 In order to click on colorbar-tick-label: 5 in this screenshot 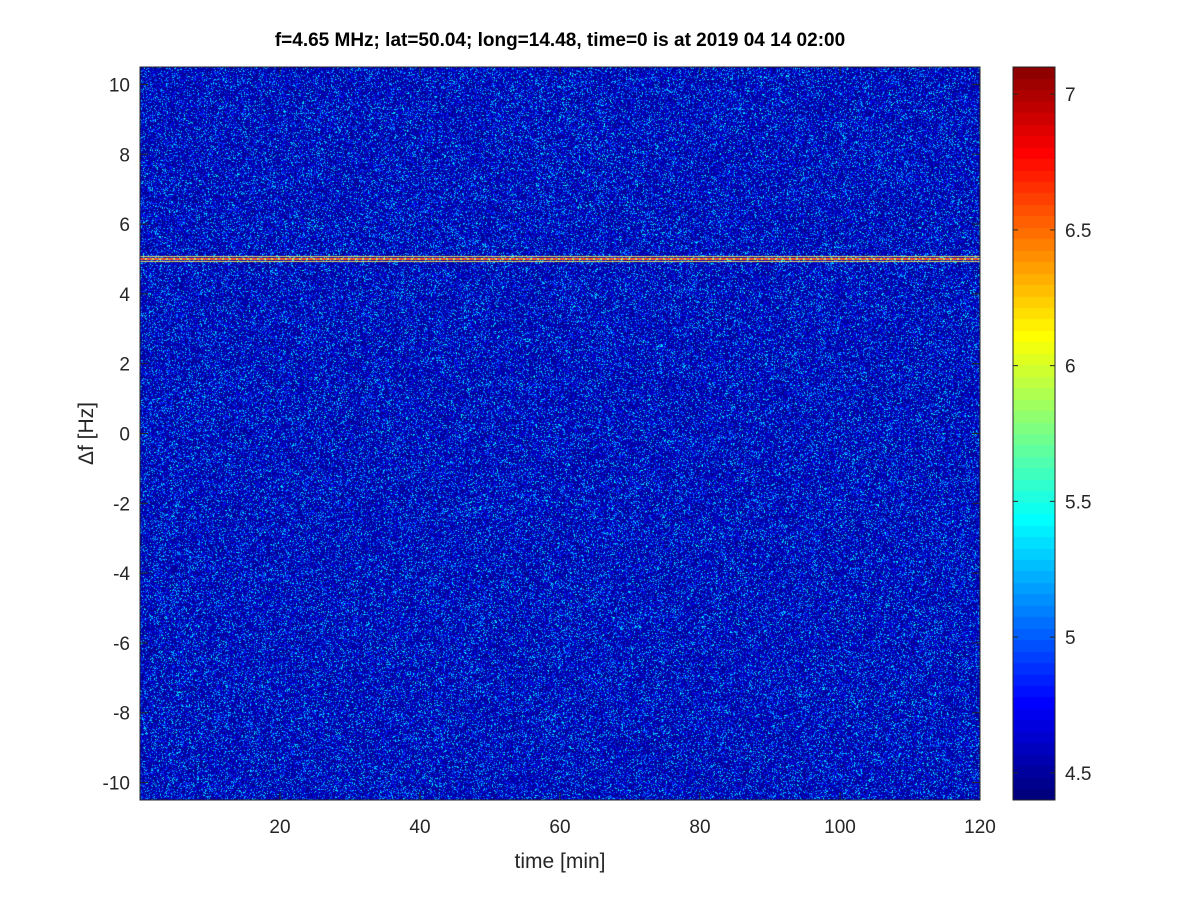, I will do `click(1070, 638)`.